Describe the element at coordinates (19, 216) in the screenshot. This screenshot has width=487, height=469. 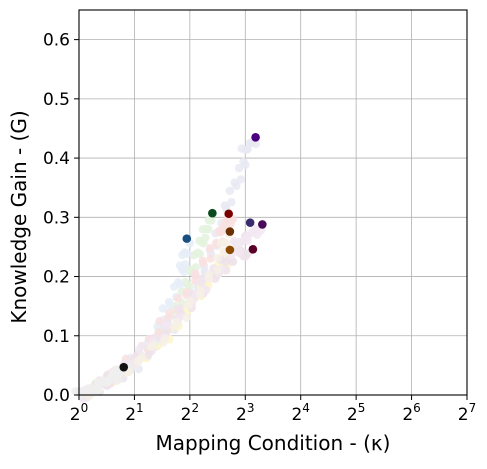
I see `y-axis-label: Knowledge Gain - (G)` at that location.